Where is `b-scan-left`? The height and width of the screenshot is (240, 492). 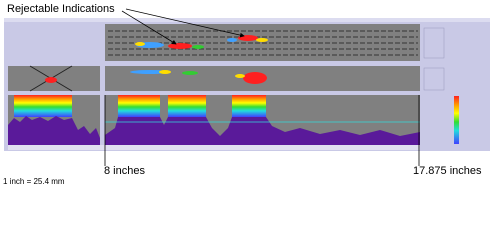 b-scan-left is located at coordinates (54, 78).